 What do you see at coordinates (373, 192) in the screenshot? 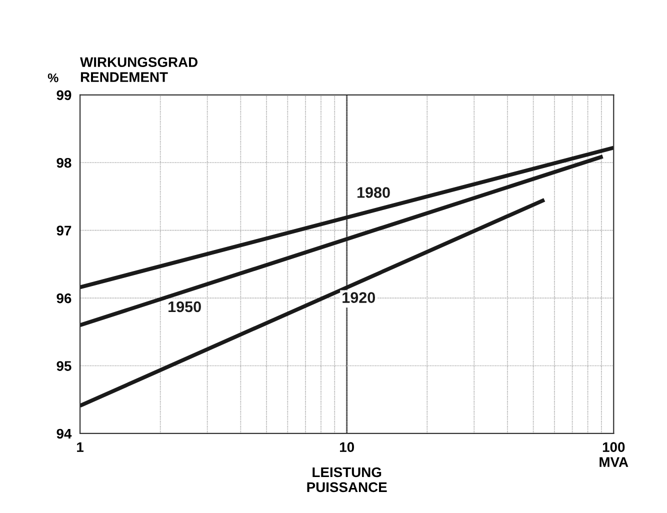
I see `series-label: 1980` at bounding box center [373, 192].